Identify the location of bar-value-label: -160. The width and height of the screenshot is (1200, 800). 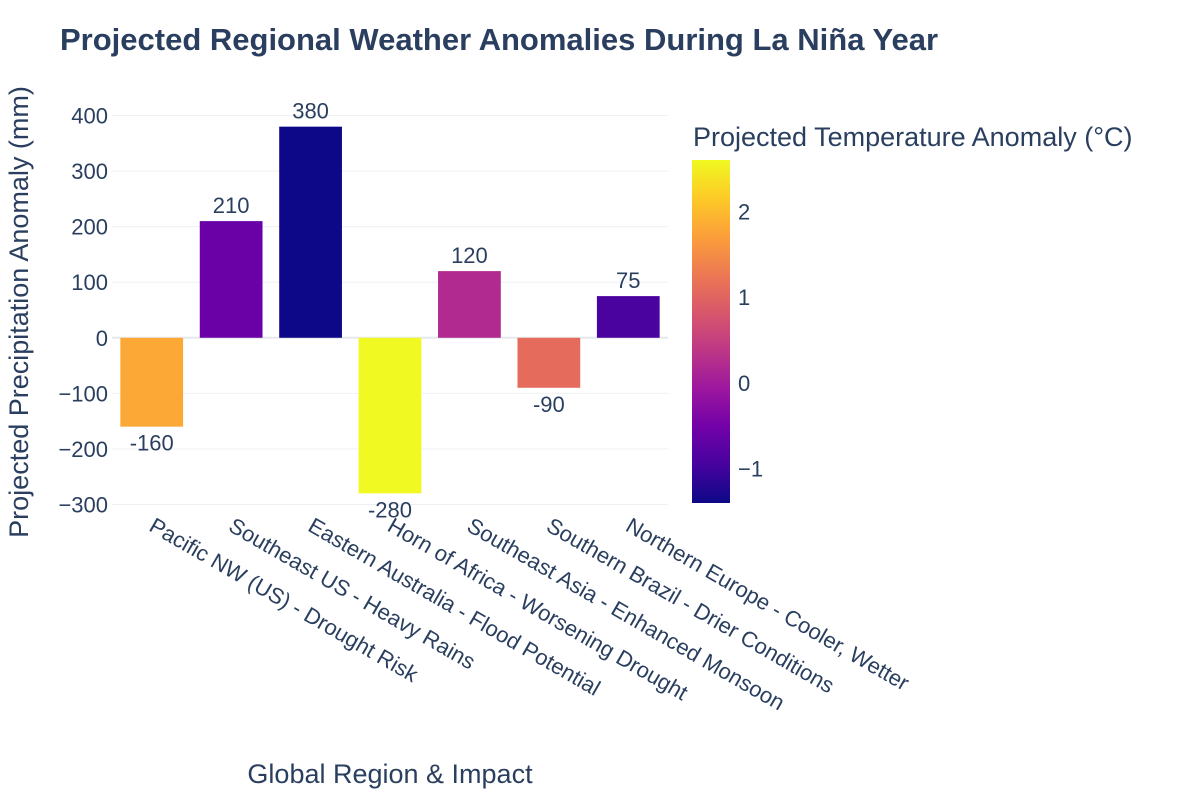
(152, 443).